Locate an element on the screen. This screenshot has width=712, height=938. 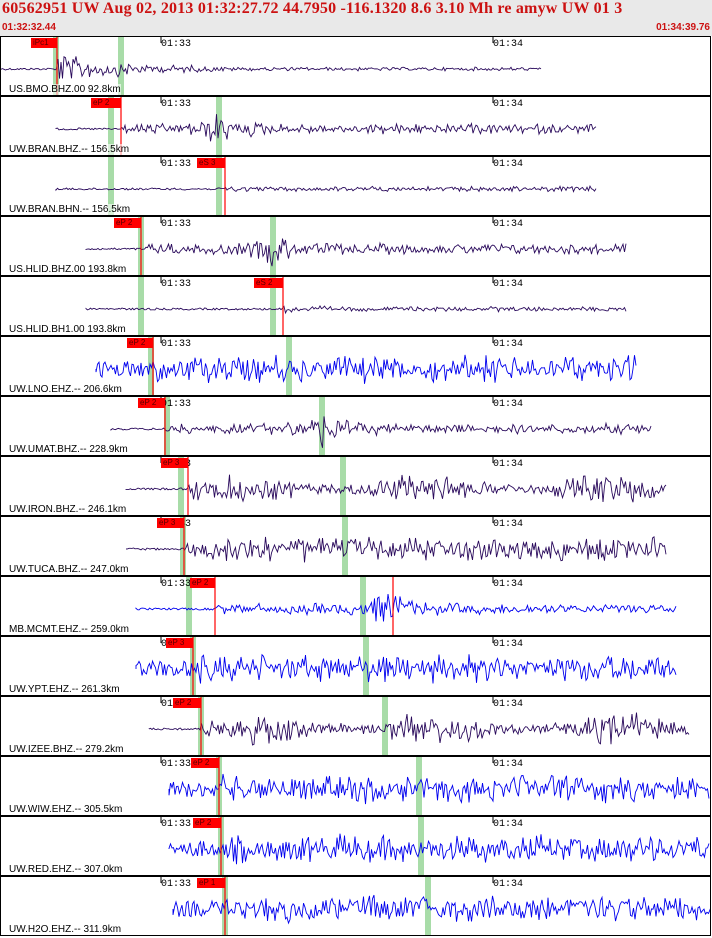
channel-label: UW.IZEE.BHZ.-- 279.2km is located at coordinates (66, 749).